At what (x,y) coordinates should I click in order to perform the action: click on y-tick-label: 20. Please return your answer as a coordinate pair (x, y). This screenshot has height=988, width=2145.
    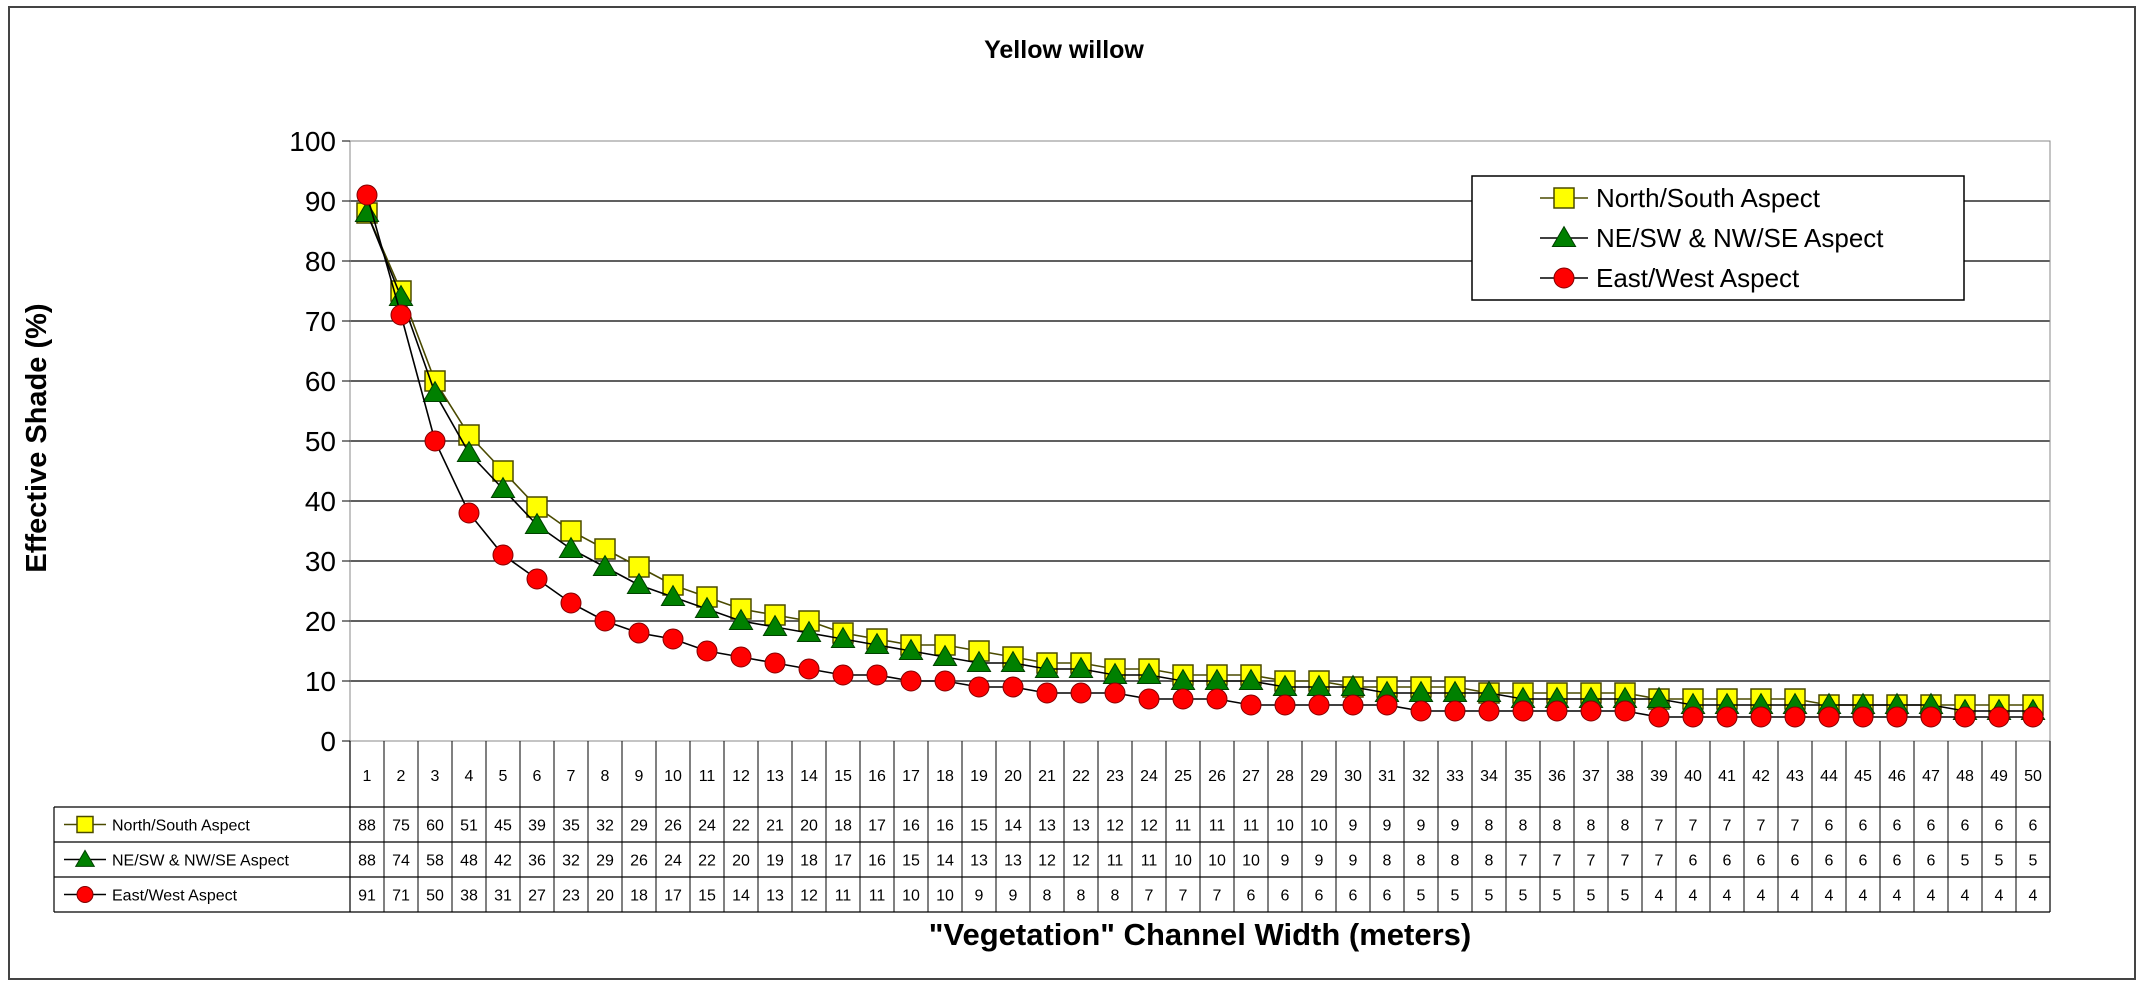
    Looking at the image, I should click on (320, 621).